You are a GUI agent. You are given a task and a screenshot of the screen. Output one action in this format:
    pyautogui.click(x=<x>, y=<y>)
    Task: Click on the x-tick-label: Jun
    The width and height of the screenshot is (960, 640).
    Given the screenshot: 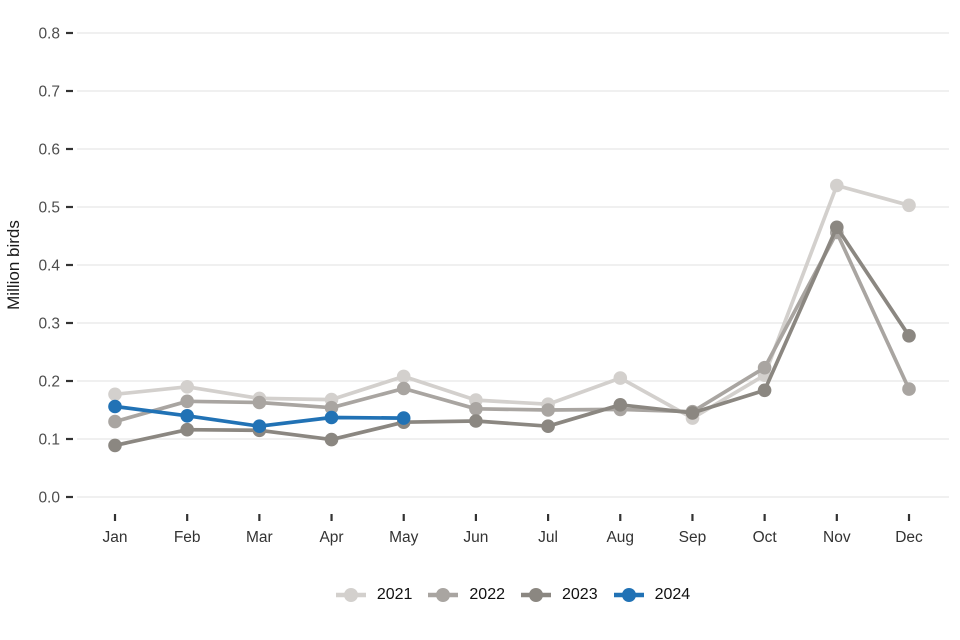 What is the action you would take?
    pyautogui.click(x=475, y=537)
    